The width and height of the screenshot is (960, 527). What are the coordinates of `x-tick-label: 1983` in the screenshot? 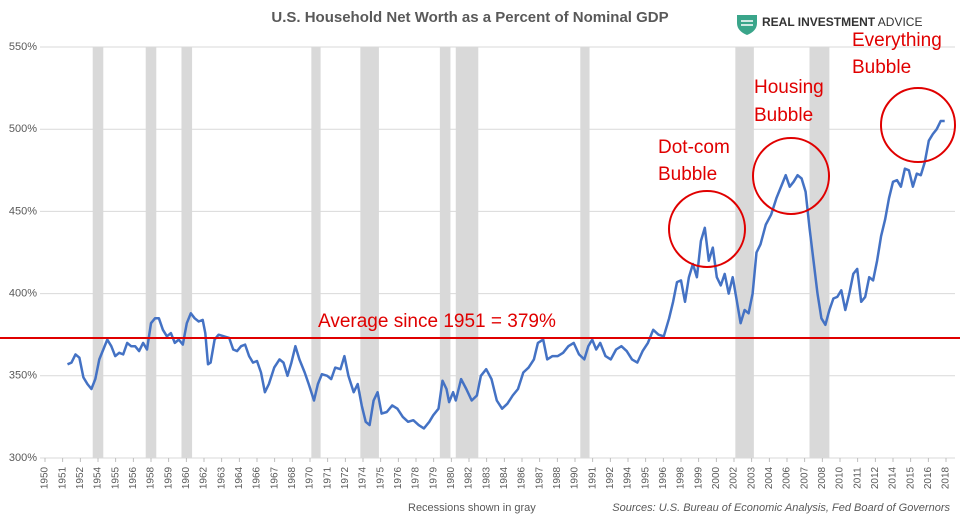 It's located at (486, 477).